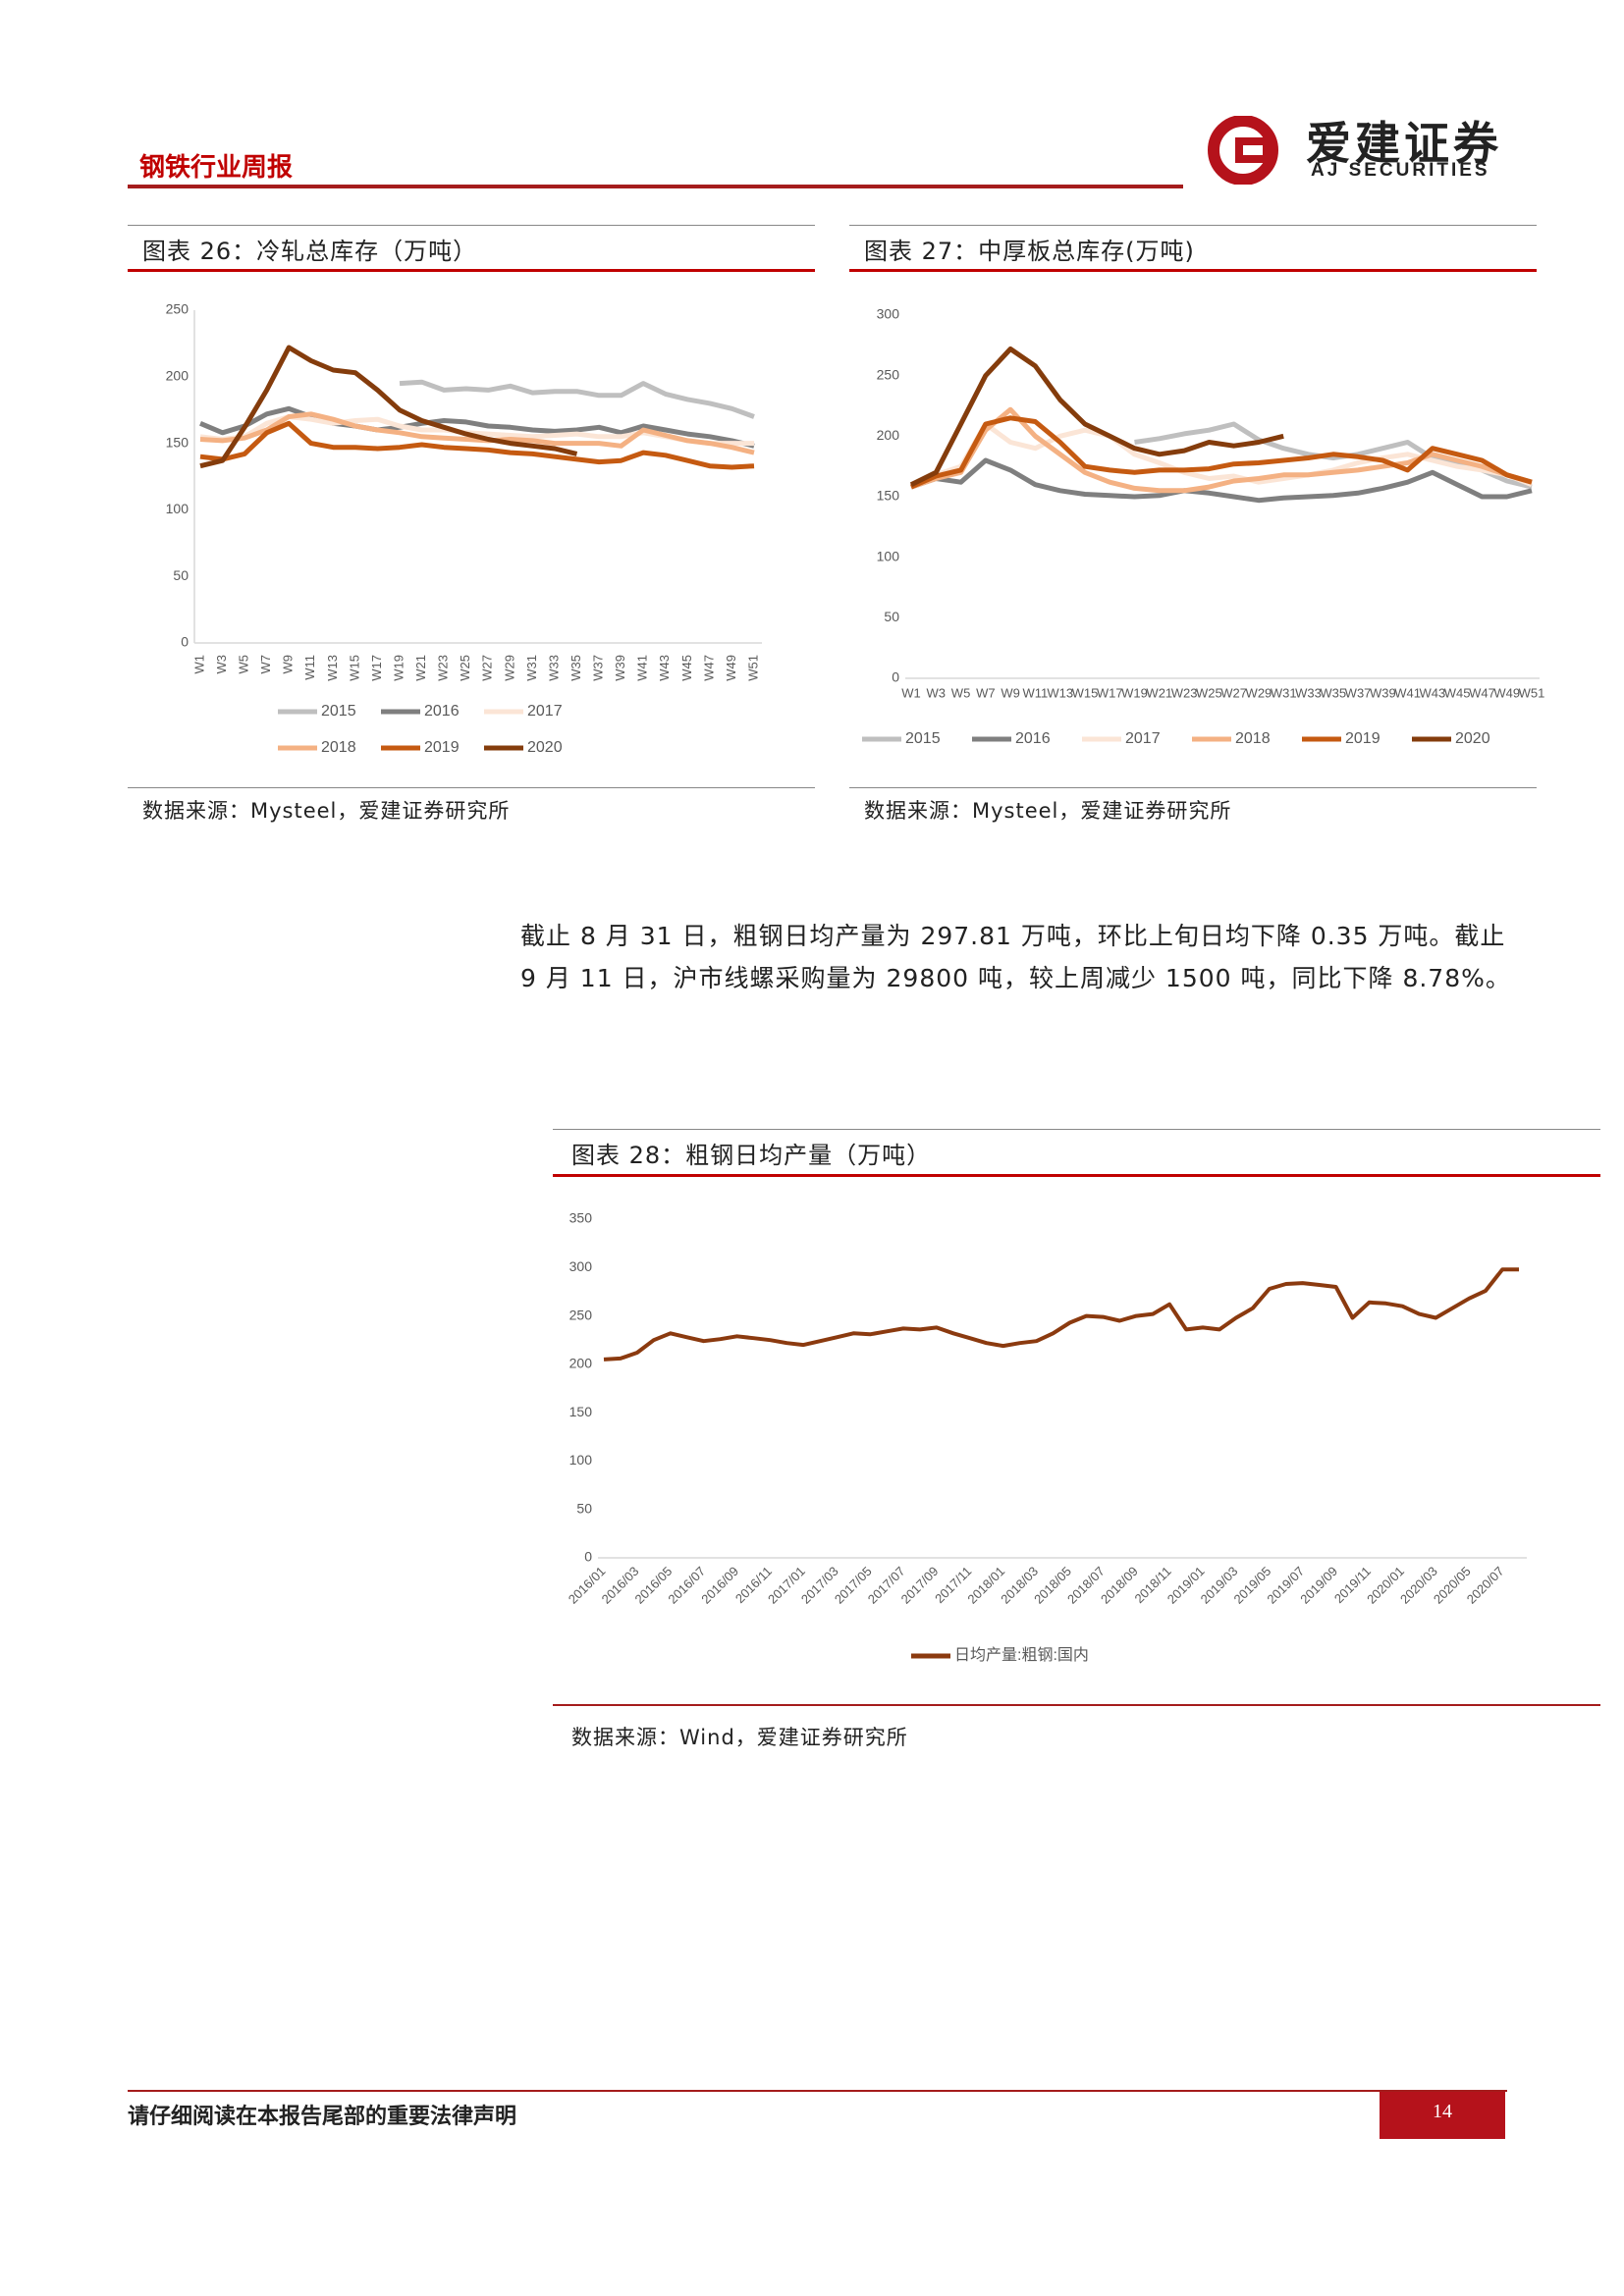  I want to click on footer-notice: 请仔细阅读在本报告尾部的重要法律声明, so click(322, 2117).